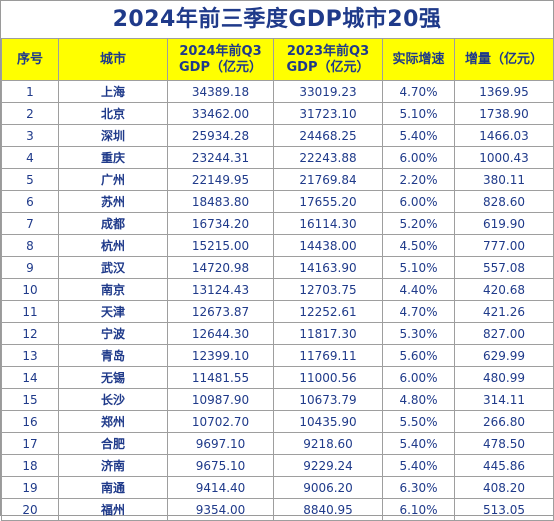 The image size is (554, 521). Describe the element at coordinates (328, 179) in the screenshot. I see `cell-gdp2023: 21769.84` at that location.